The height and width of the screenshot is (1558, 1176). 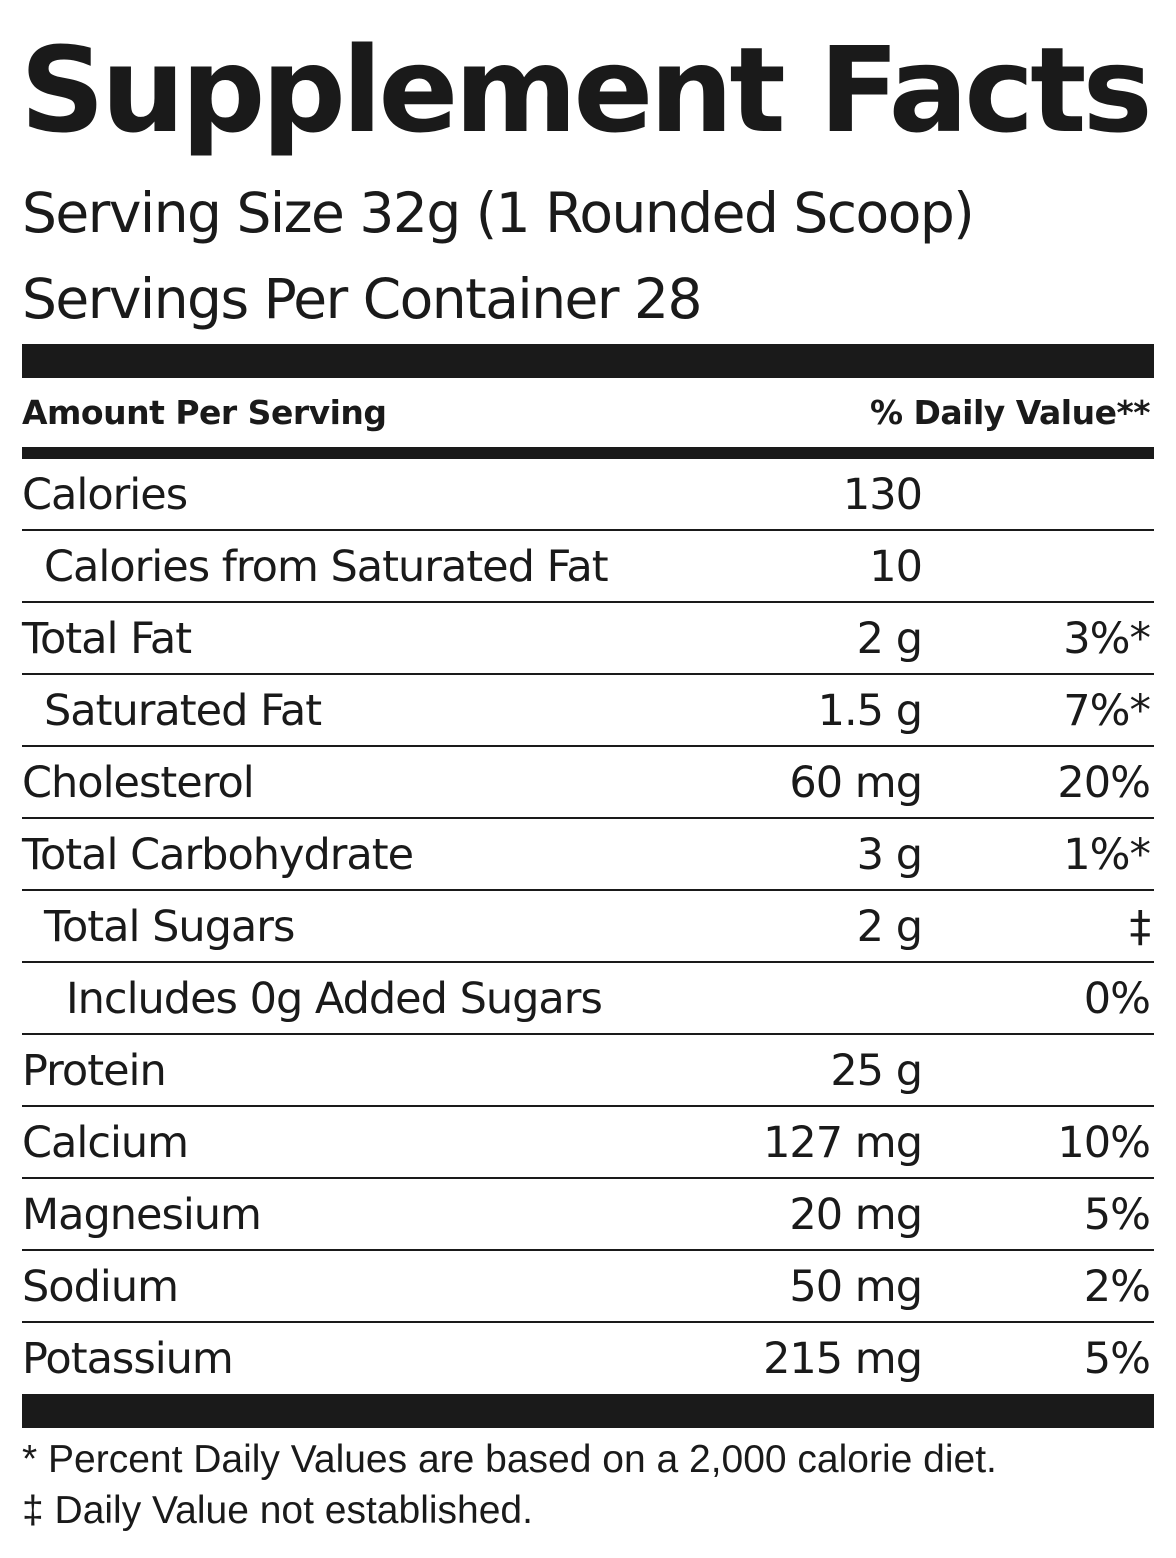 I want to click on medium-divider, so click(x=588, y=453).